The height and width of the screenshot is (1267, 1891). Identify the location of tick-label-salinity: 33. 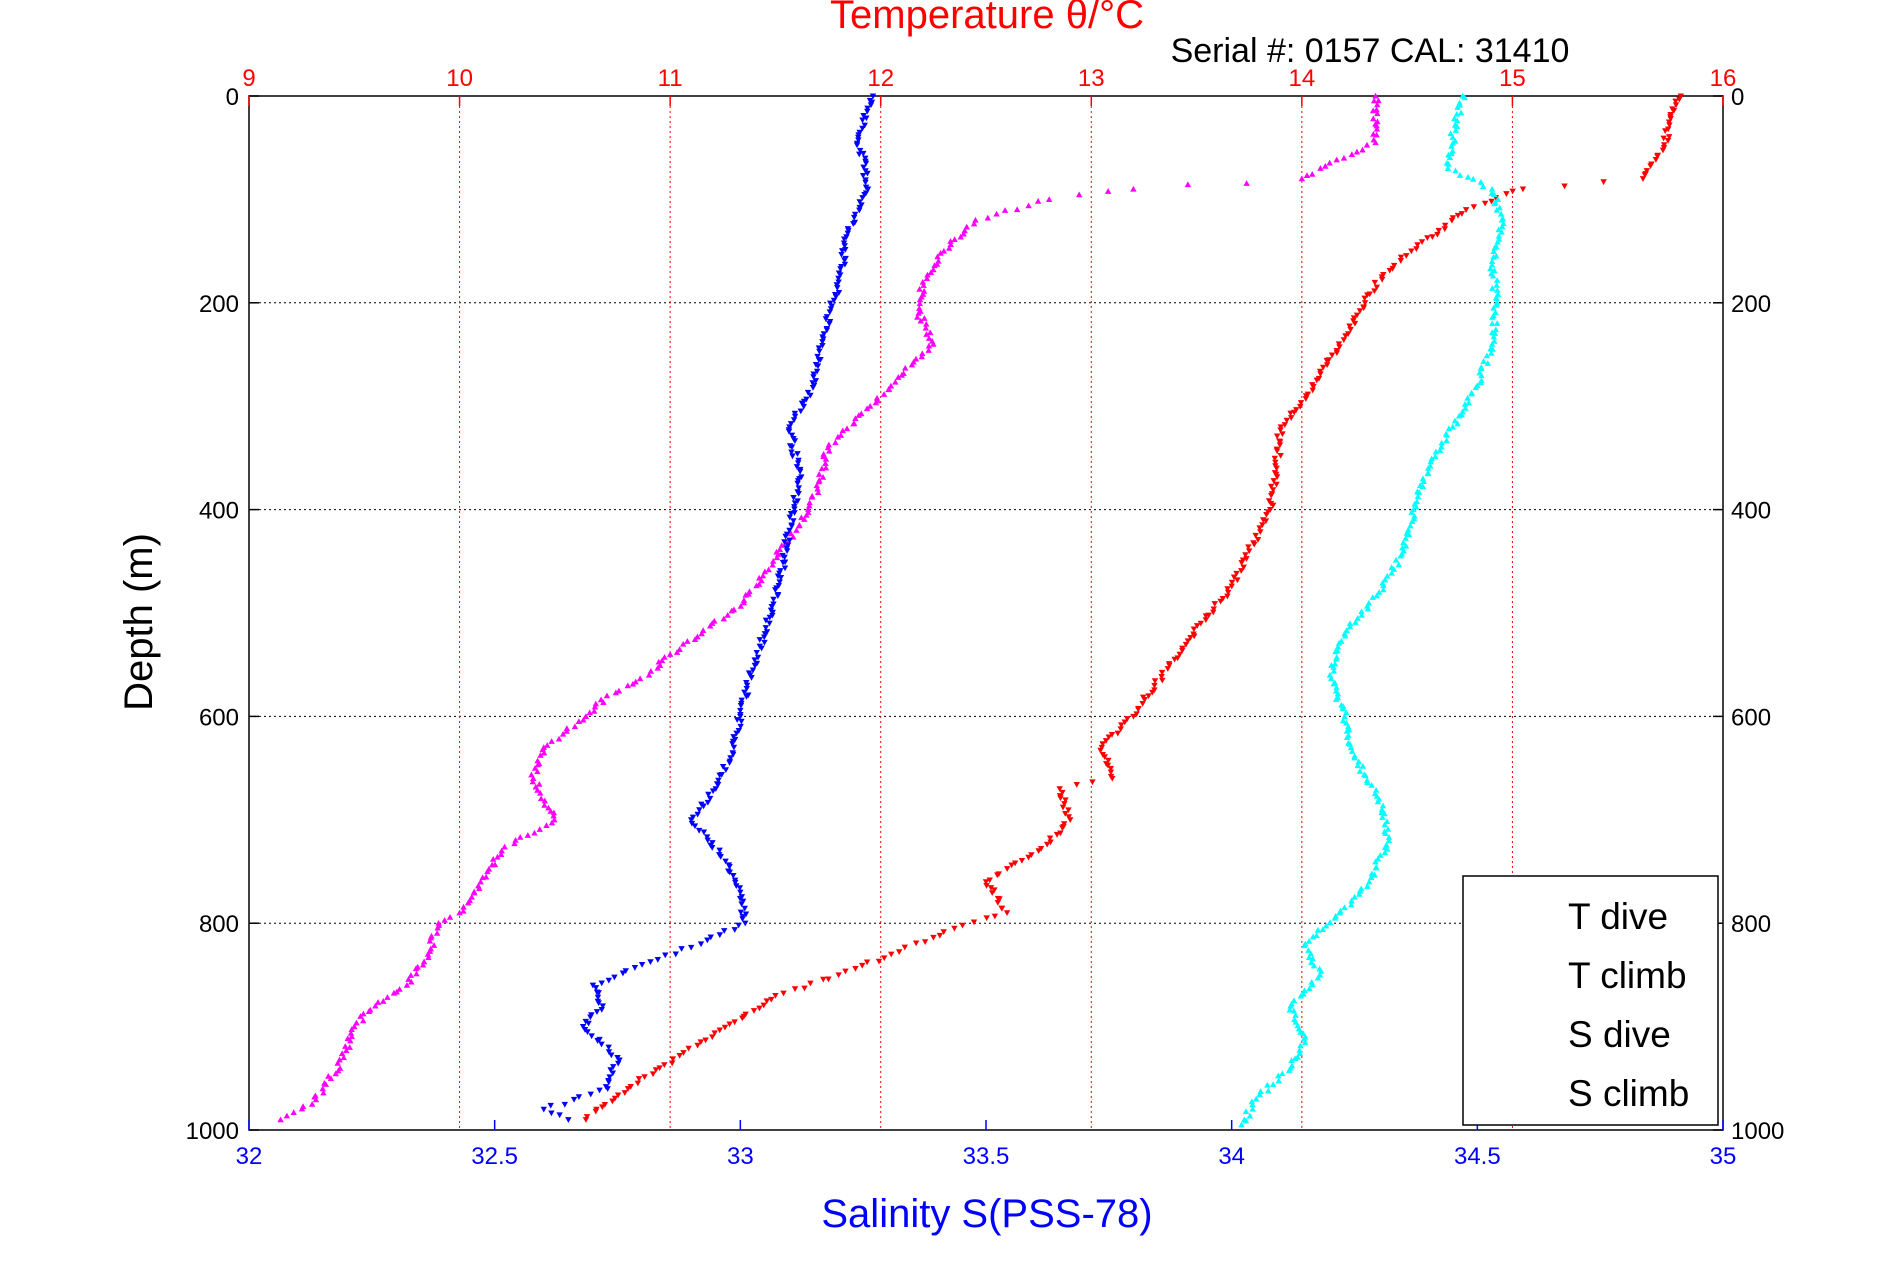
(740, 1156).